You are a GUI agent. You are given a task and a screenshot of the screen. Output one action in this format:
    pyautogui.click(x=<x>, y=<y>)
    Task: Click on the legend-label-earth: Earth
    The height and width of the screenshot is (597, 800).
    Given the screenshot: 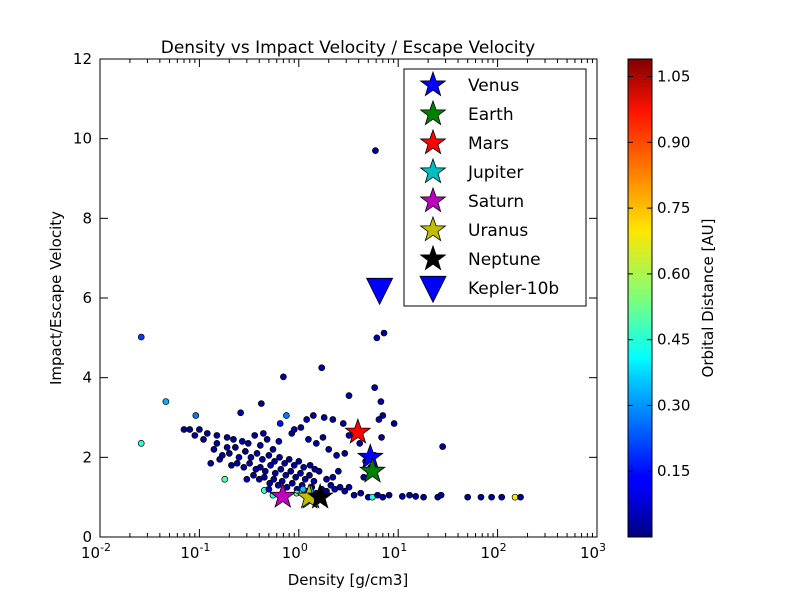 What is the action you would take?
    pyautogui.click(x=491, y=115)
    